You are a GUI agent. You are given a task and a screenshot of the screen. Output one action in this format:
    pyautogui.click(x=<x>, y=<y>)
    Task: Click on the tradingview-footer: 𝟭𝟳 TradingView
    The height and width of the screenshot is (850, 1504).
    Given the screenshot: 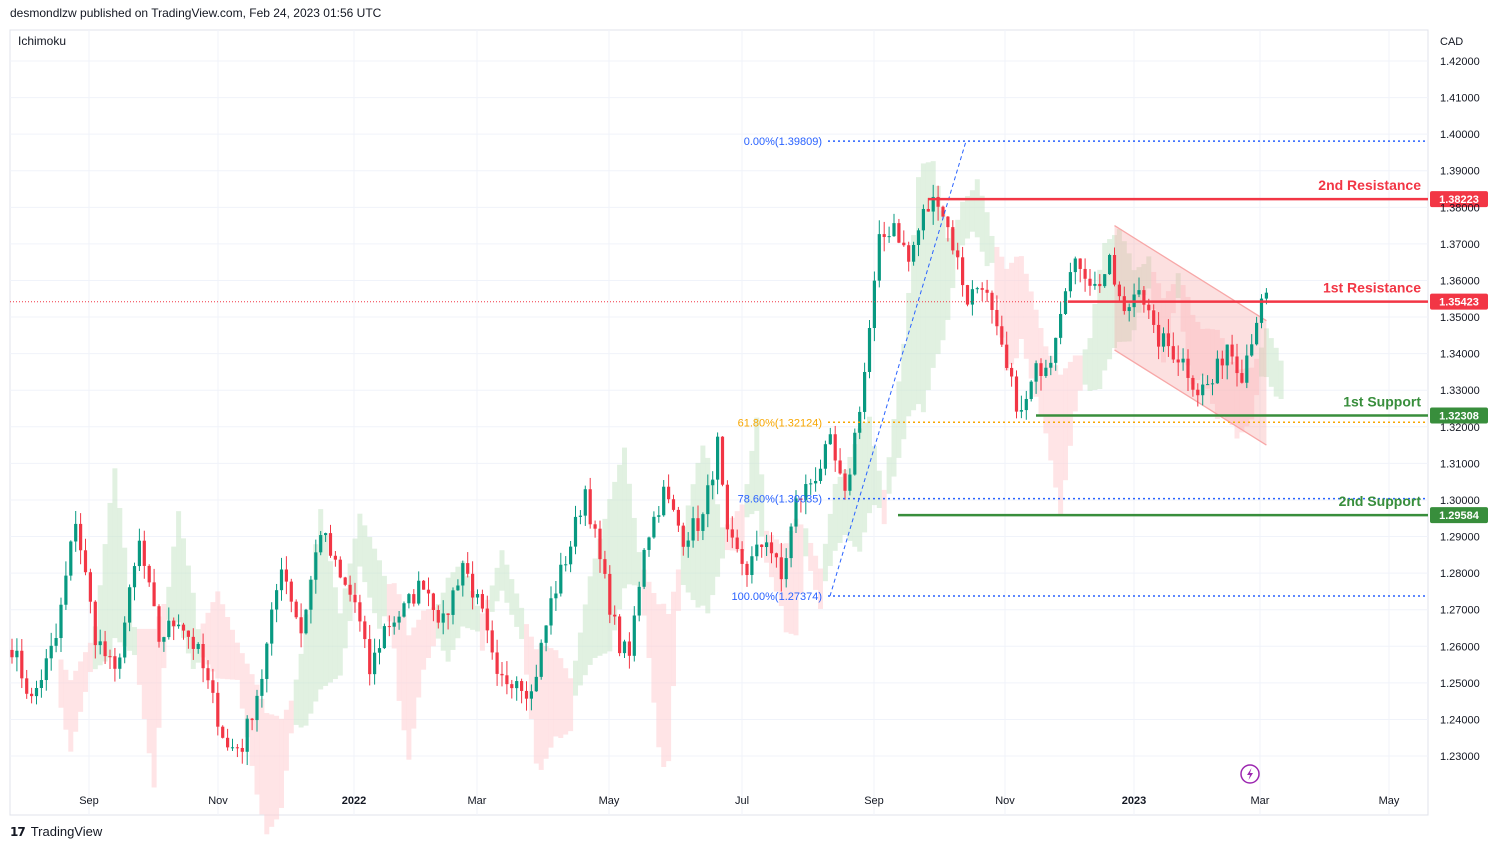 What is the action you would take?
    pyautogui.click(x=56, y=831)
    